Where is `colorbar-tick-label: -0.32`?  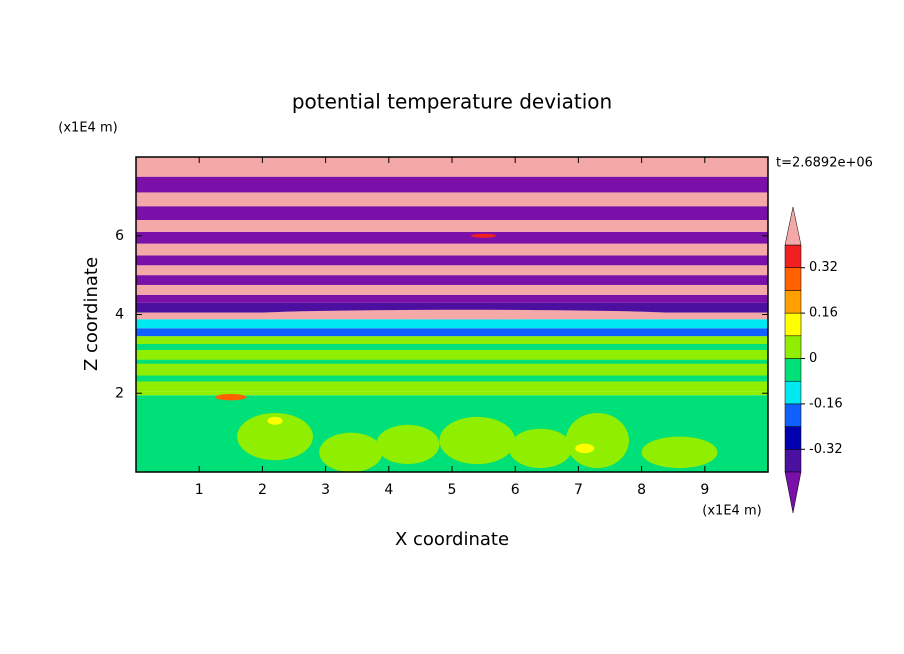
colorbar-tick-label: -0.32 is located at coordinates (826, 449).